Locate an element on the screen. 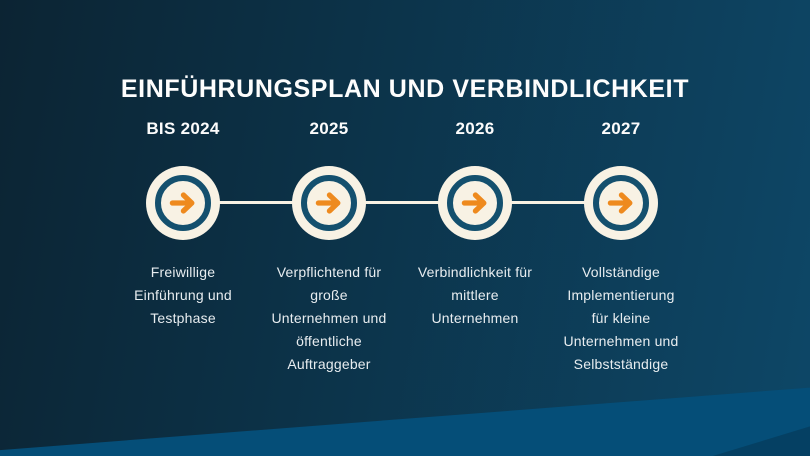 The width and height of the screenshot is (810, 456). milestone-year: 2026 is located at coordinates (475, 128).